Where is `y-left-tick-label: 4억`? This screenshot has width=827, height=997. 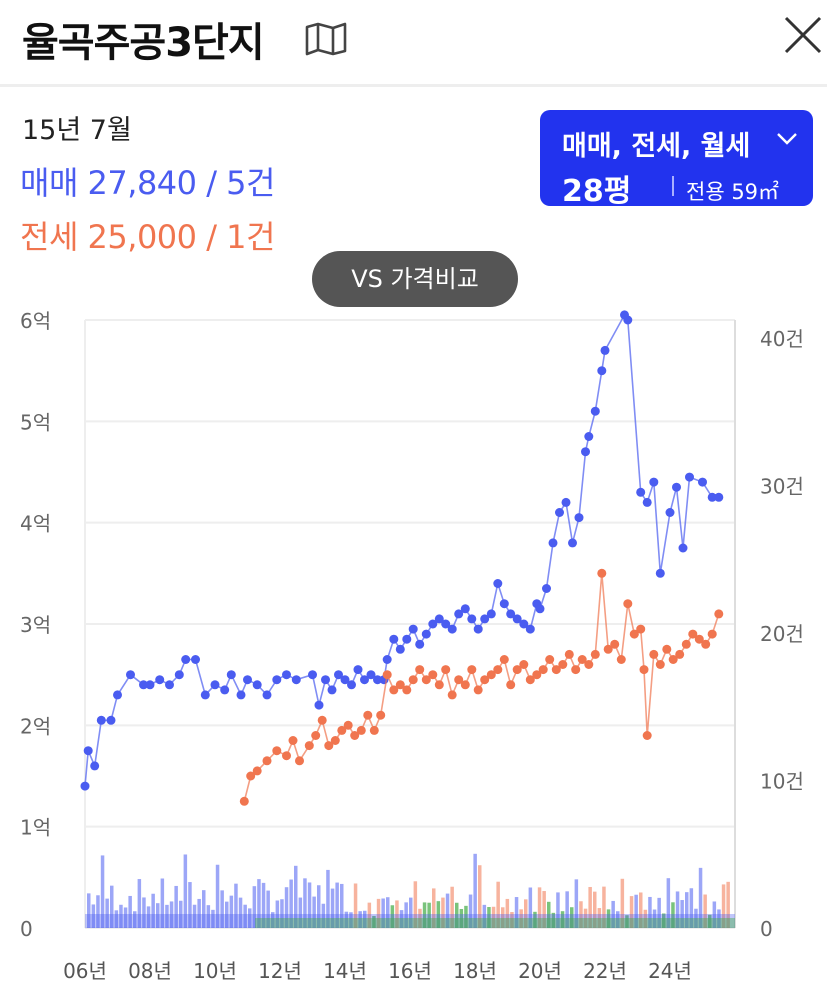 y-left-tick-label: 4억 is located at coordinates (35, 524).